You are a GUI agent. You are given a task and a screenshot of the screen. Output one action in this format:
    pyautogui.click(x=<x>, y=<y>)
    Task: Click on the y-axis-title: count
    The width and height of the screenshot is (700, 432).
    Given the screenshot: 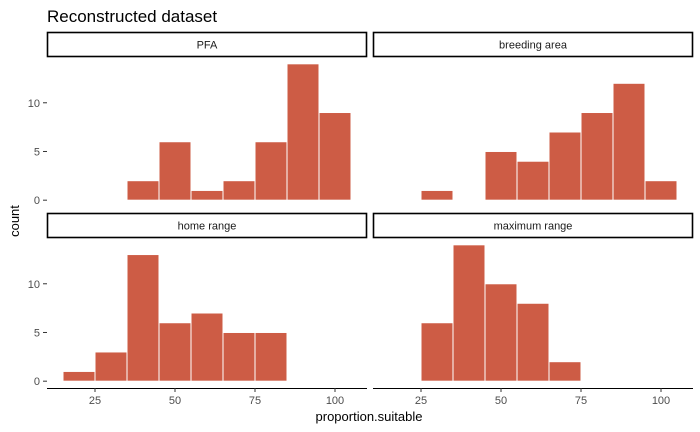 What is the action you would take?
    pyautogui.click(x=14, y=221)
    